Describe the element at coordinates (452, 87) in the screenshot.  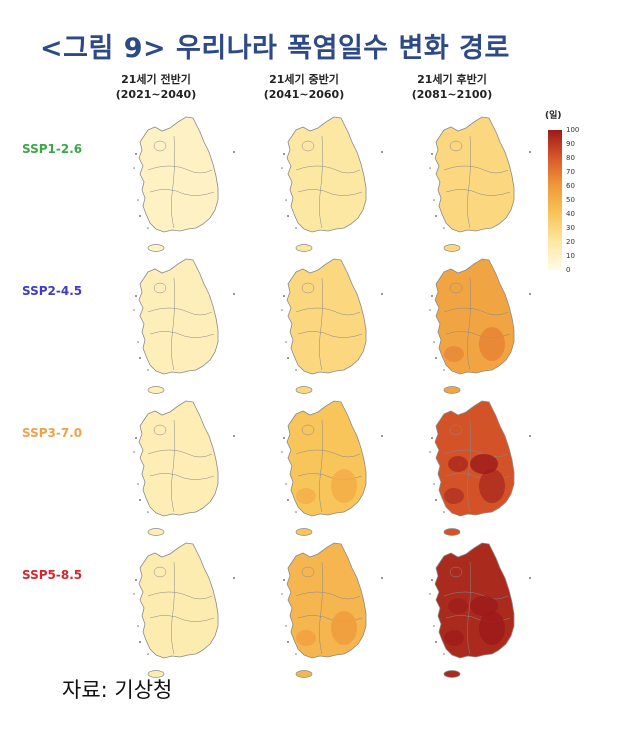
I see `column-header-late: 21세기 후반기 (2081~2100)` at that location.